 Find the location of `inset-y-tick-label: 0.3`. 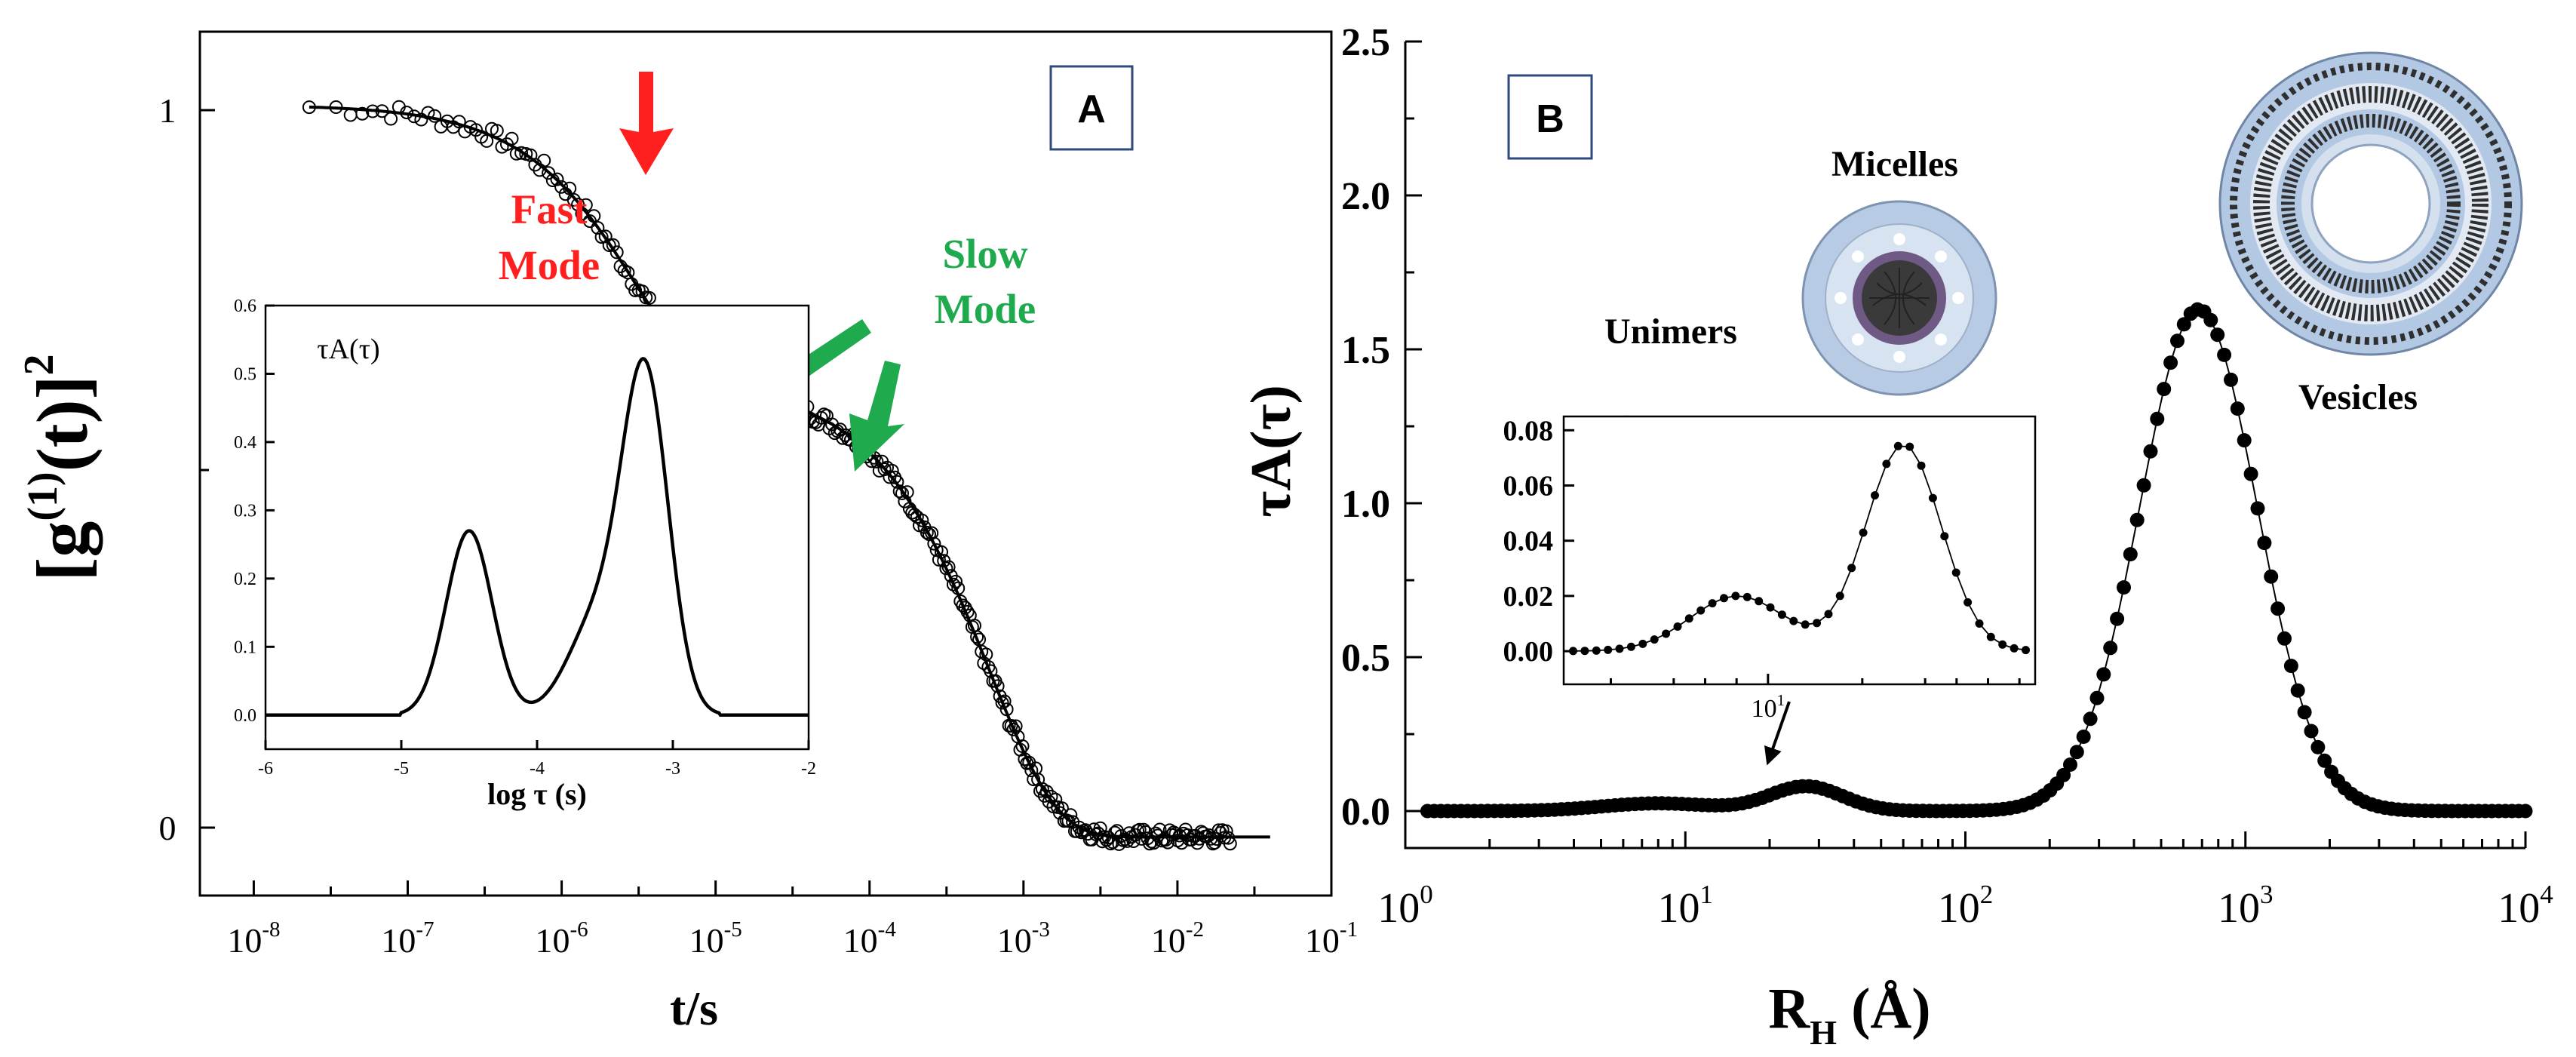

inset-y-tick-label: 0.3 is located at coordinates (245, 511).